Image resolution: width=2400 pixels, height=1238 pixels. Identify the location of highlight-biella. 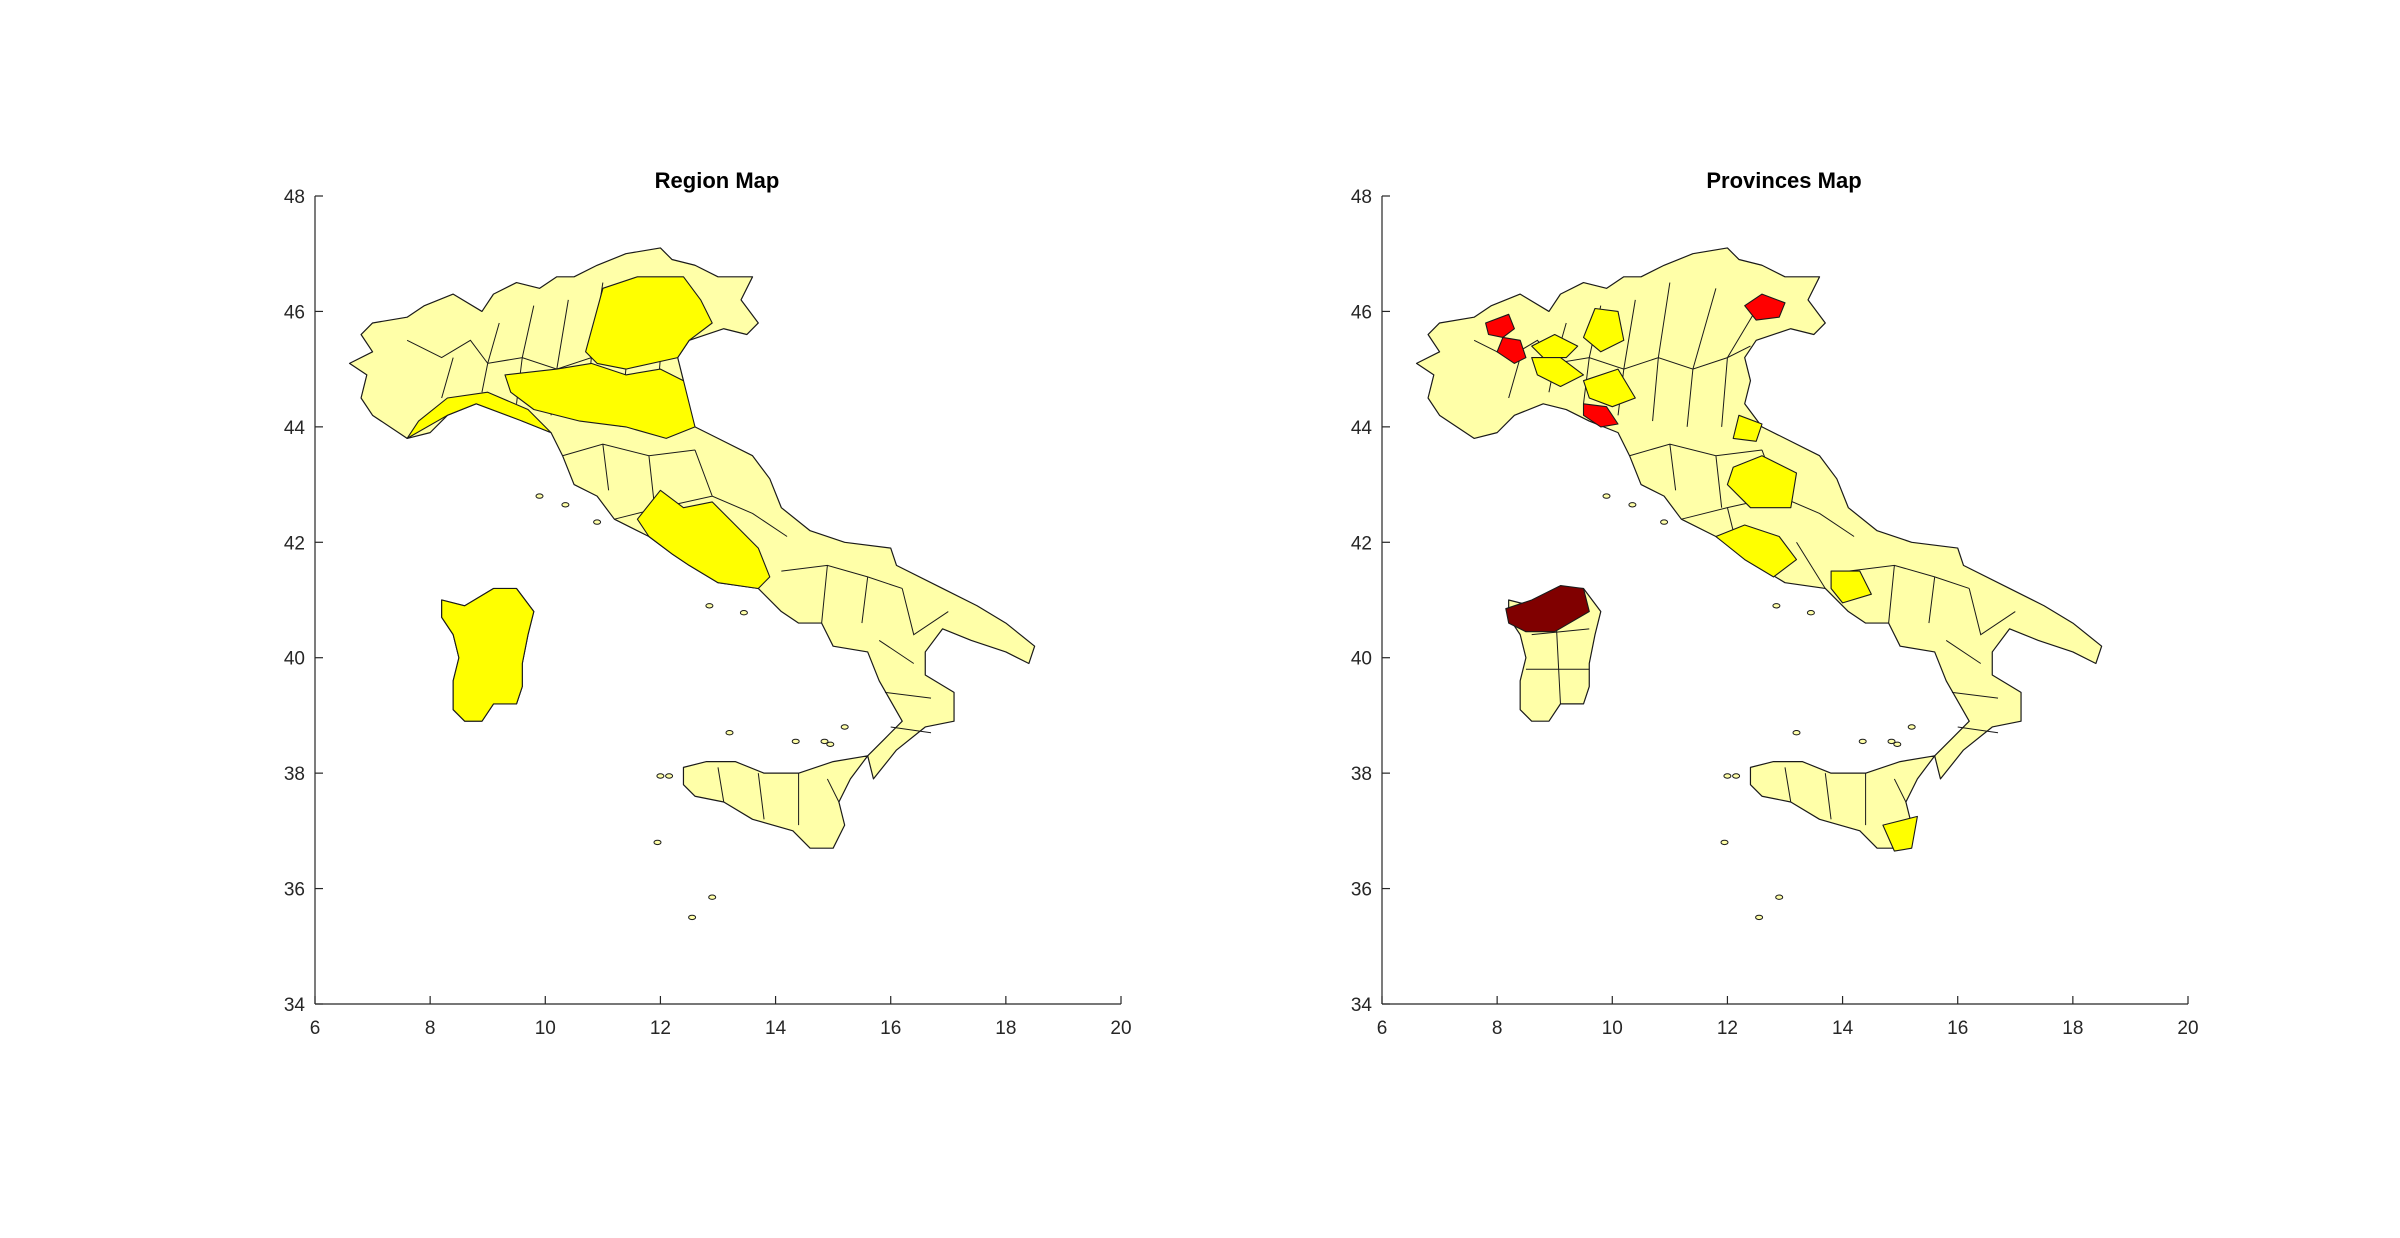
(1500, 325).